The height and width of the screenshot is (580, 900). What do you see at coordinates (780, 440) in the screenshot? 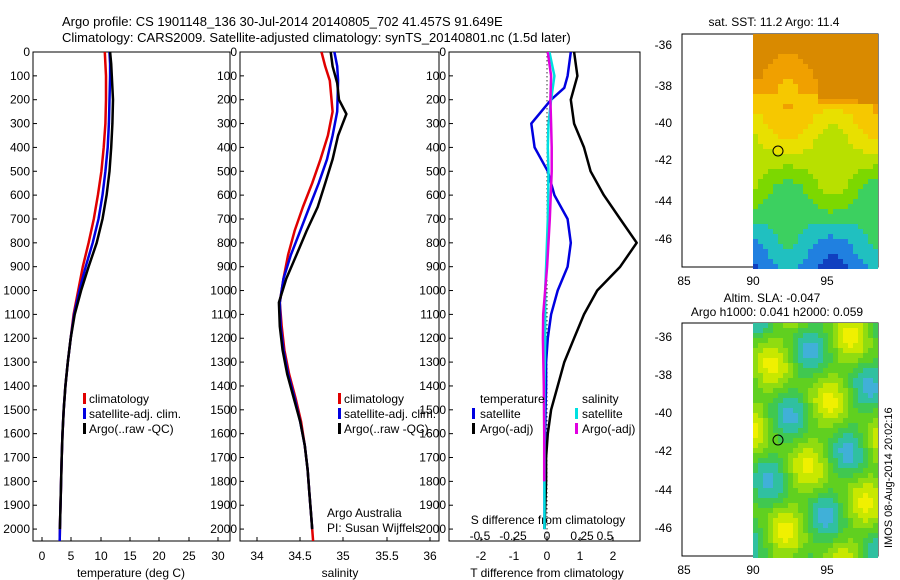
I see `sla-map` at bounding box center [780, 440].